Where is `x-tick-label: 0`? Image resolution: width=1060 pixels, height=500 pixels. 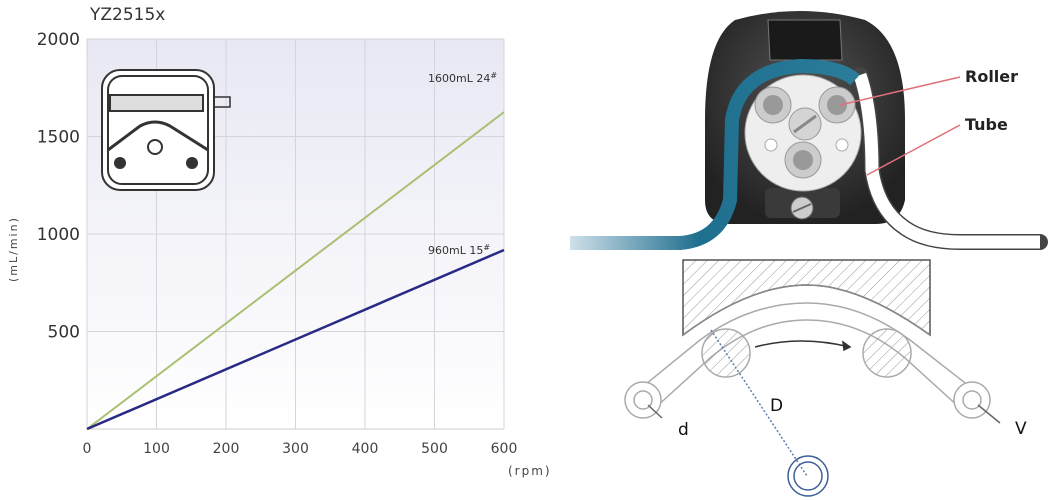
x-tick-label: 0 is located at coordinates (87, 449).